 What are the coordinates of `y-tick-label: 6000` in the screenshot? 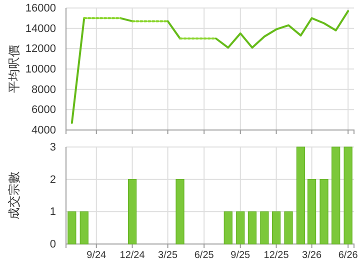 It's located at (44, 110).